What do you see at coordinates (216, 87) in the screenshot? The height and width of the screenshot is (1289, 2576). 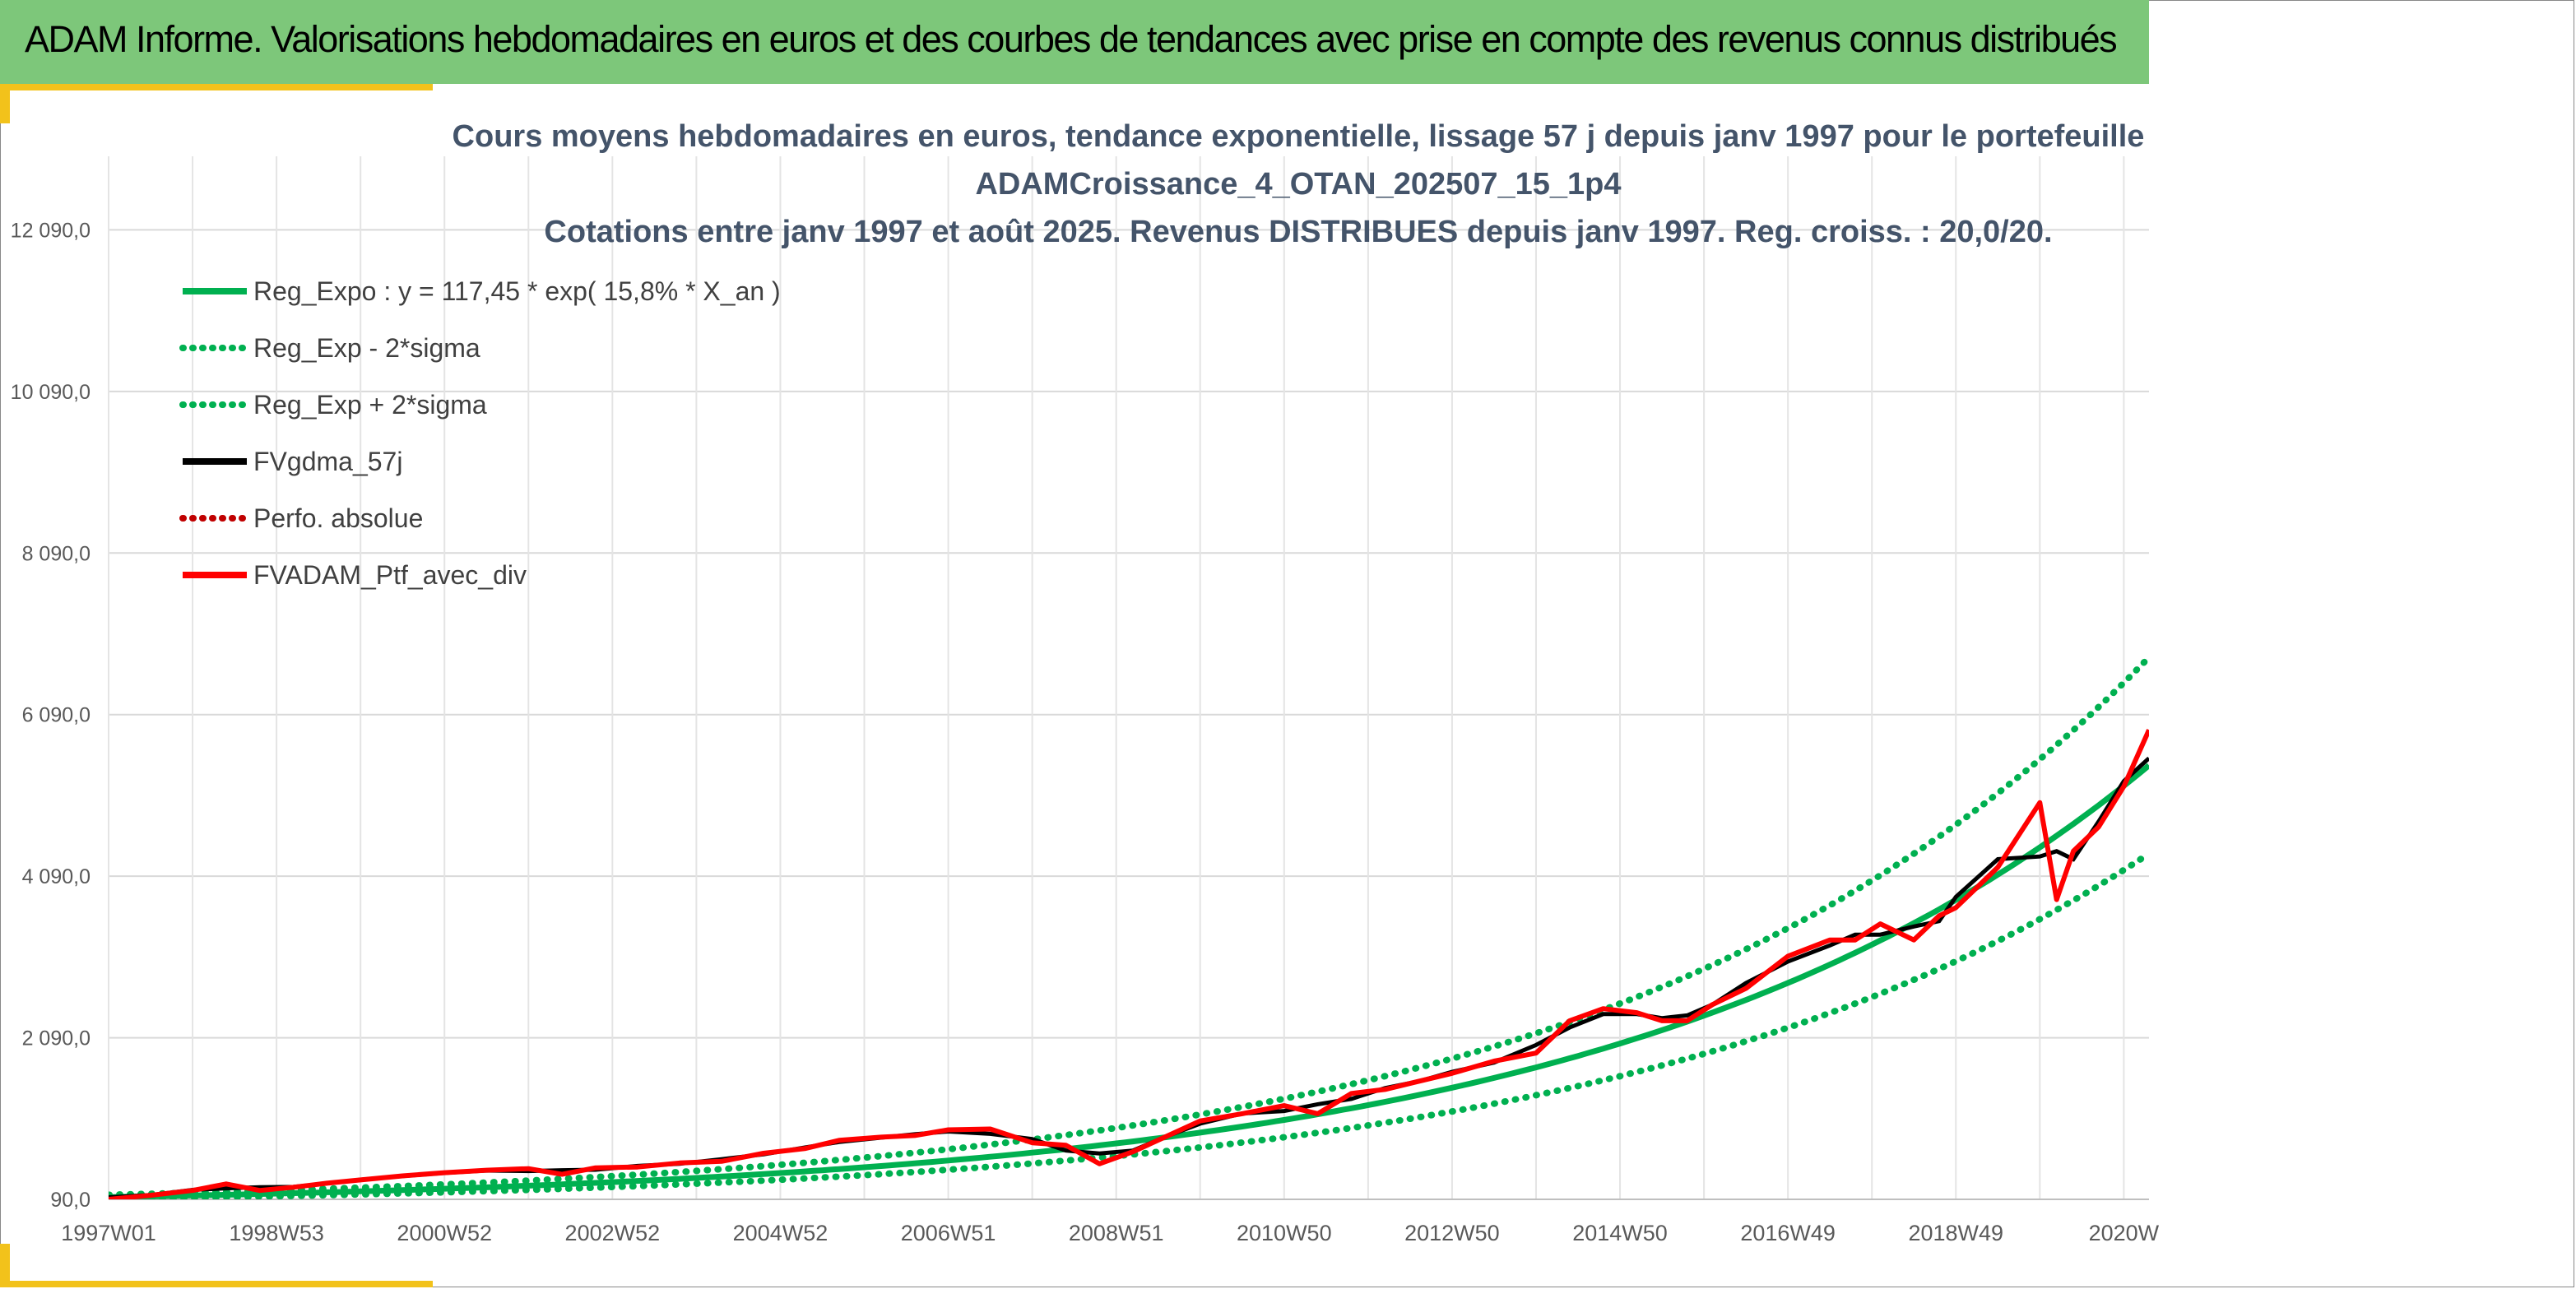 I see `accent-bar-top` at bounding box center [216, 87].